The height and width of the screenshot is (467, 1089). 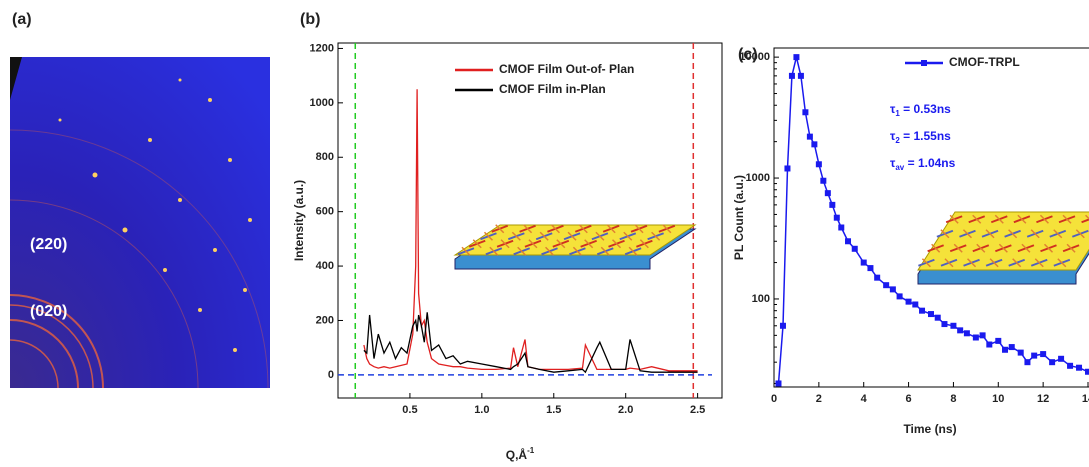 What do you see at coordinates (998, 399) in the screenshot?
I see `x-tick-label: 10` at bounding box center [998, 399].